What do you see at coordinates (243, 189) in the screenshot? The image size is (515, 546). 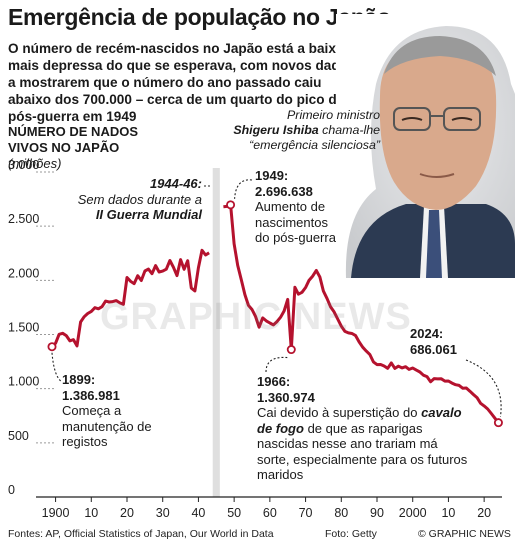 I see `callout-1949` at bounding box center [243, 189].